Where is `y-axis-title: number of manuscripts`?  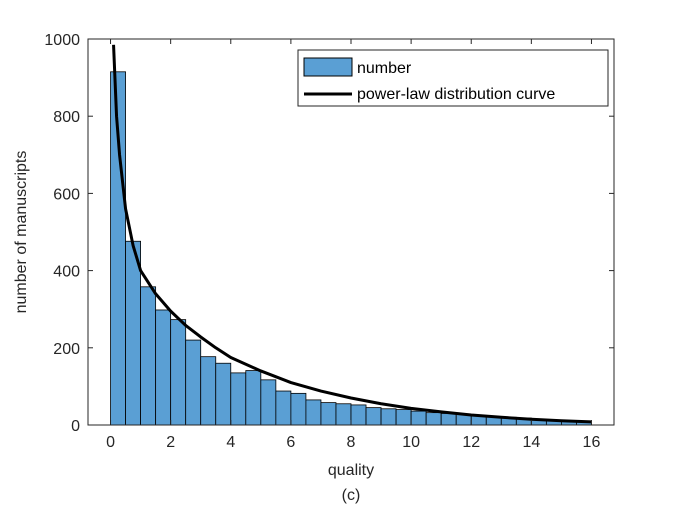
y-axis-title: number of manuscripts is located at coordinates (21, 232).